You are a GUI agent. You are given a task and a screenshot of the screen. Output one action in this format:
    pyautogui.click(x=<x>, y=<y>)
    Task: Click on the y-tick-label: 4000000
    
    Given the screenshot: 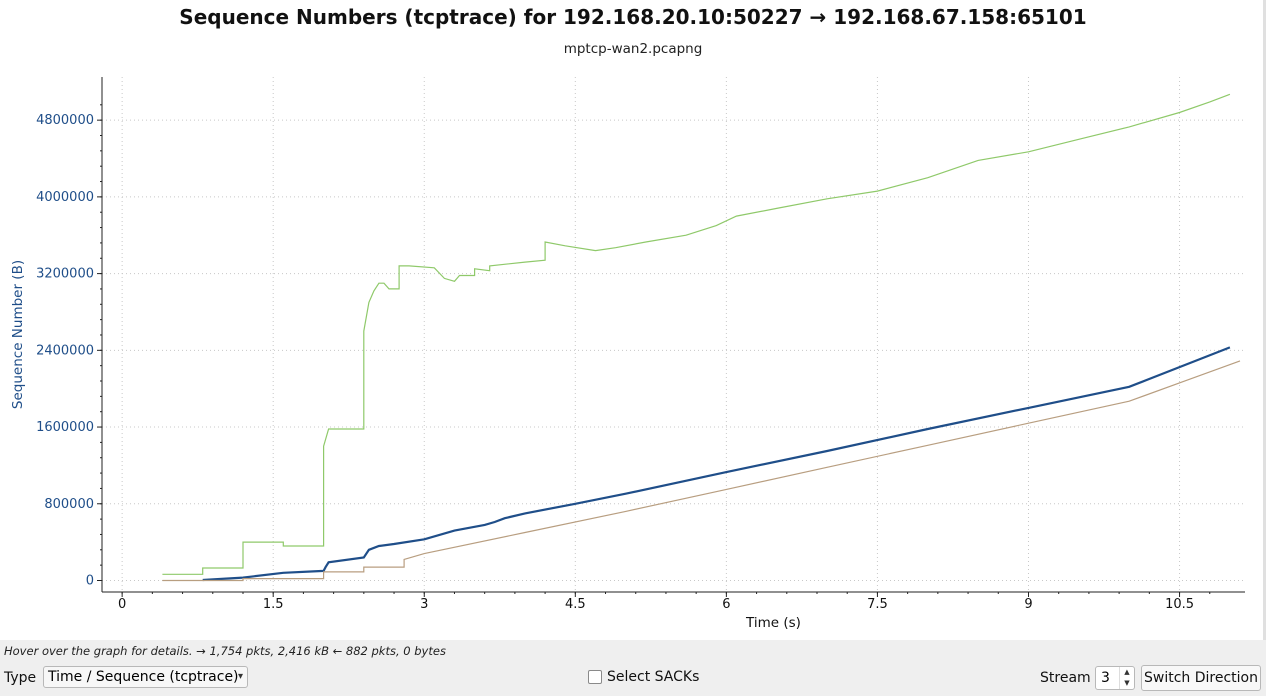 What is the action you would take?
    pyautogui.click(x=65, y=197)
    